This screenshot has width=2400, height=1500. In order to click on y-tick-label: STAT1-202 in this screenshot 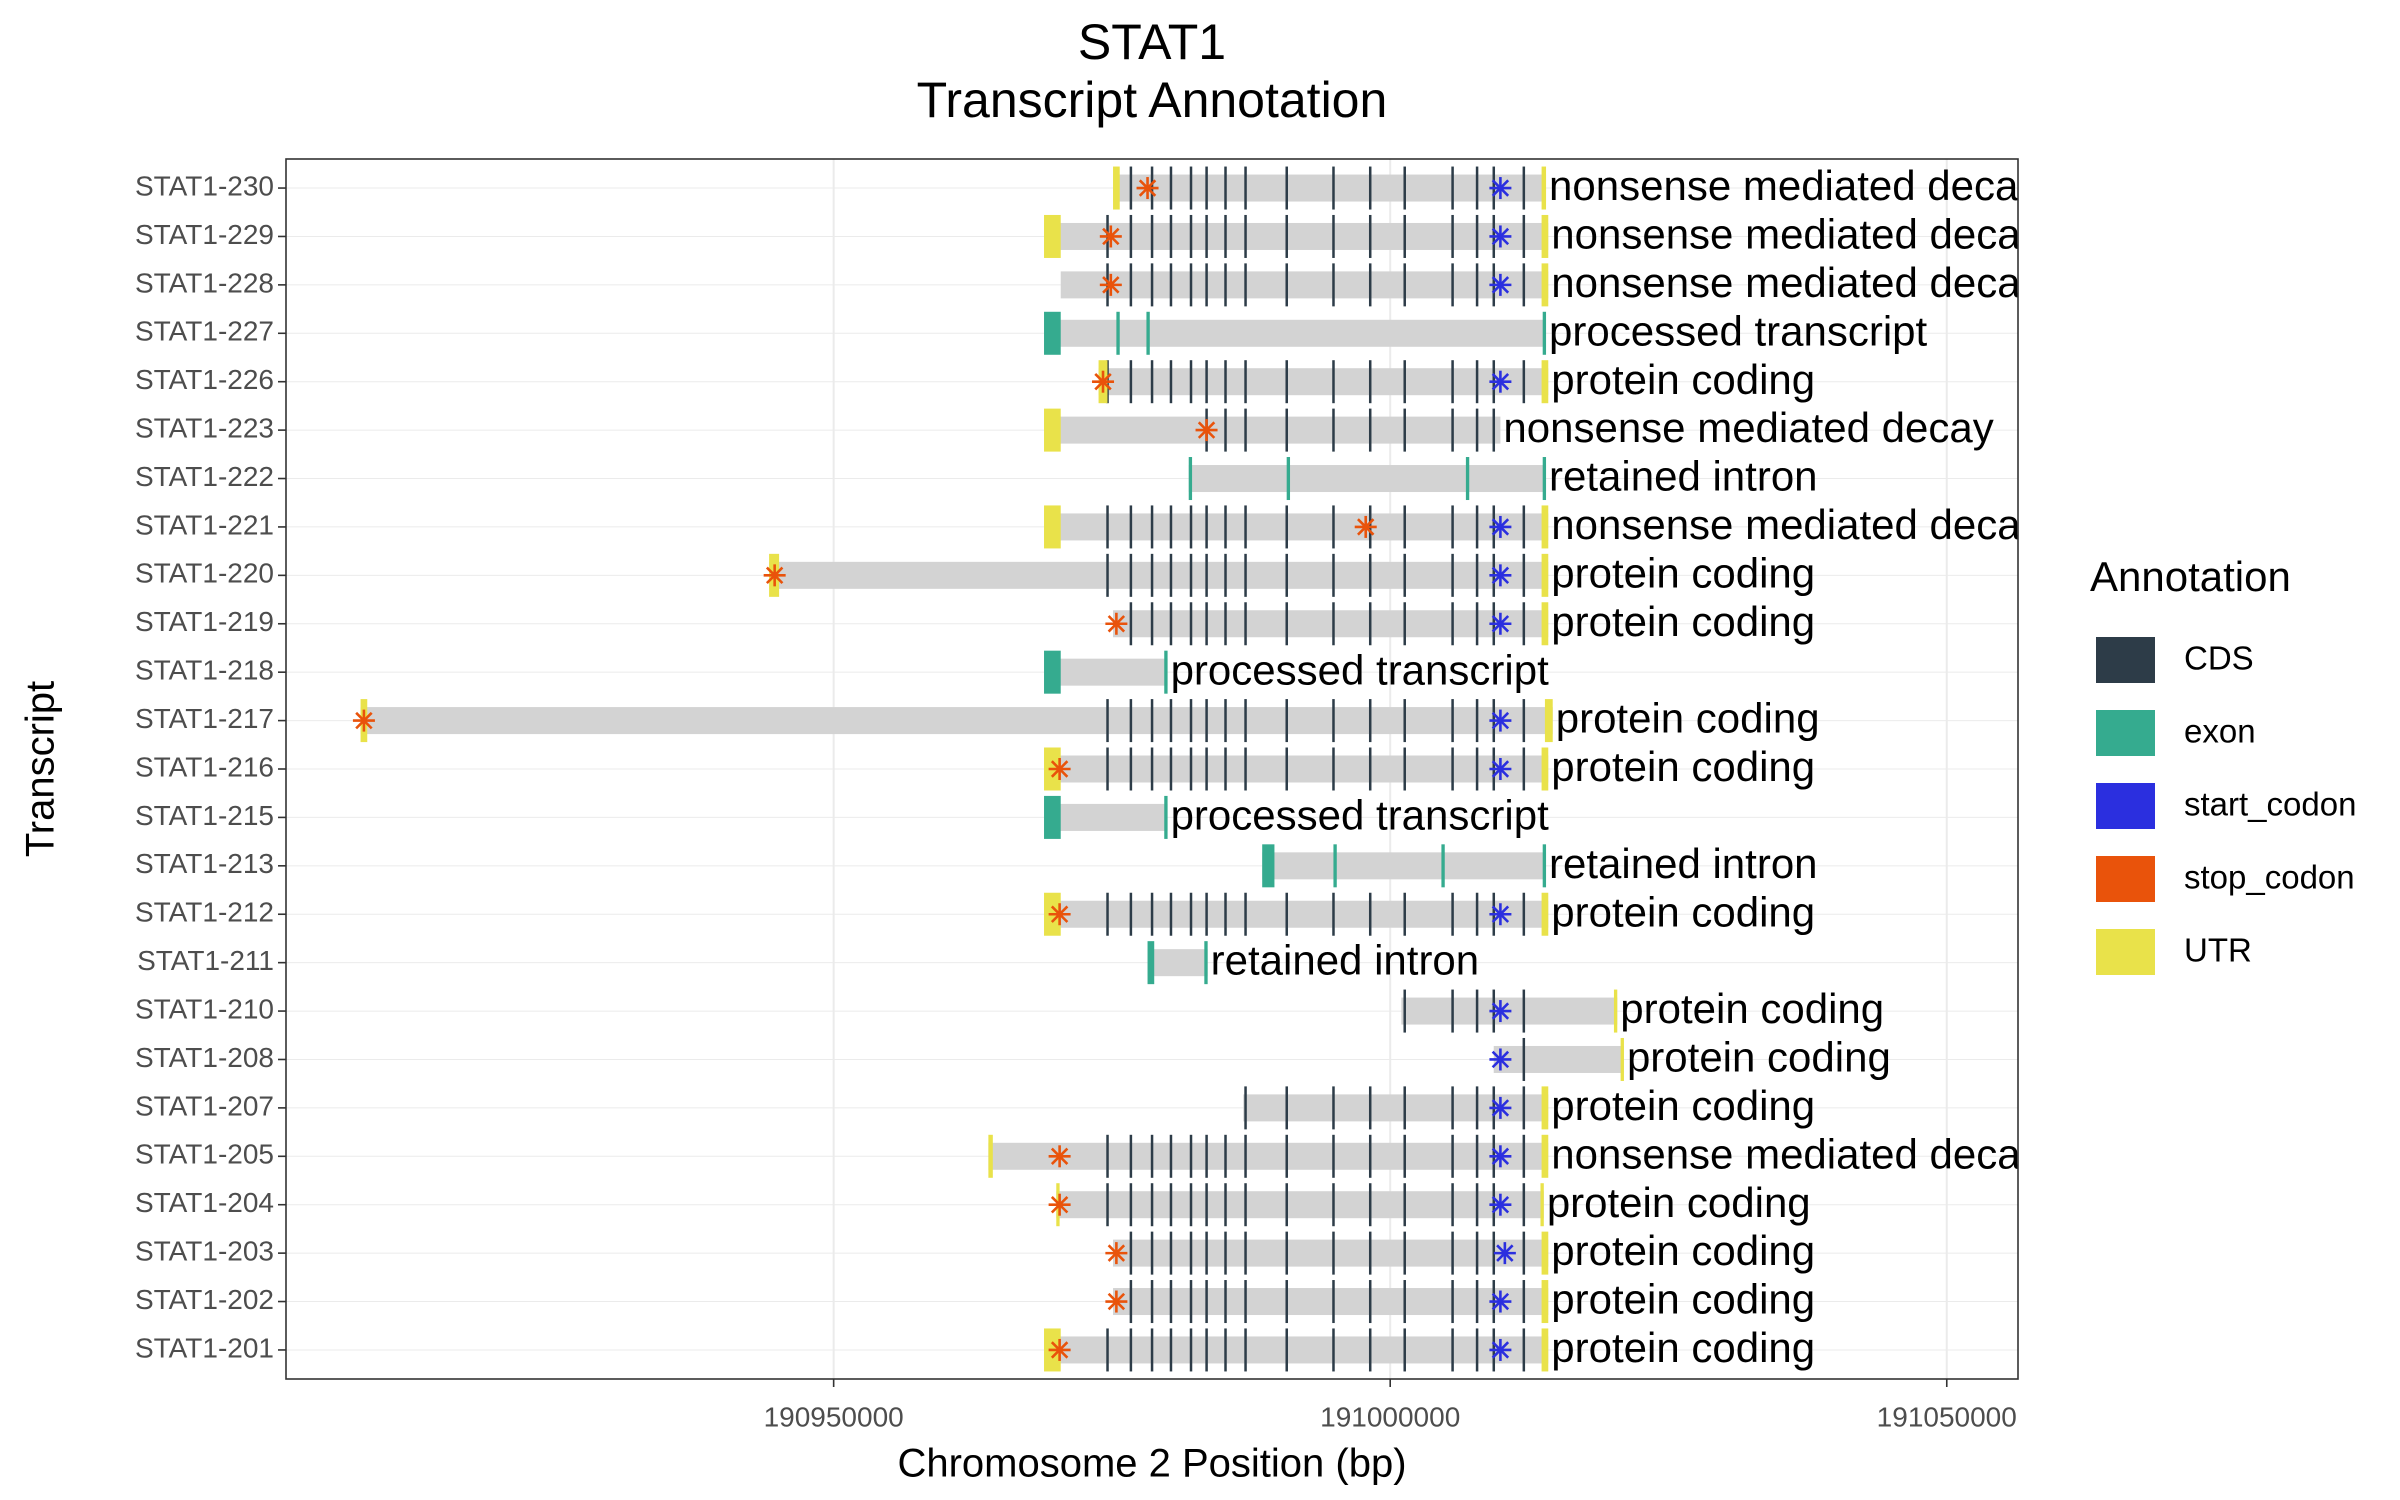, I will do `click(204, 1299)`.